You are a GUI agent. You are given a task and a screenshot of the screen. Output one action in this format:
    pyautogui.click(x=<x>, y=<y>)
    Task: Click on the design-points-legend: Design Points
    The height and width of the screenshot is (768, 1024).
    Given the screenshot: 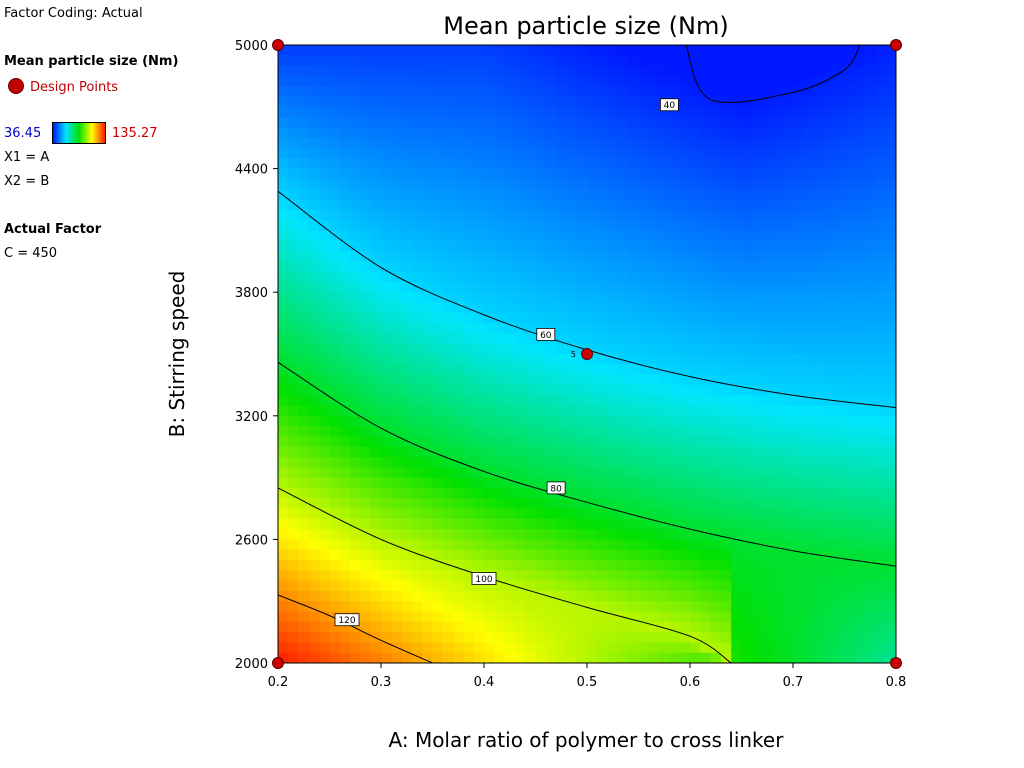 What is the action you would take?
    pyautogui.click(x=61, y=86)
    